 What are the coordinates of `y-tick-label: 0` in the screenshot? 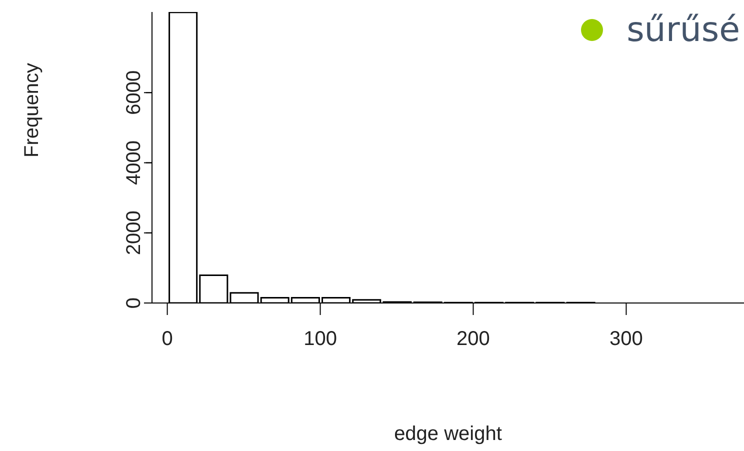 It's located at (134, 303).